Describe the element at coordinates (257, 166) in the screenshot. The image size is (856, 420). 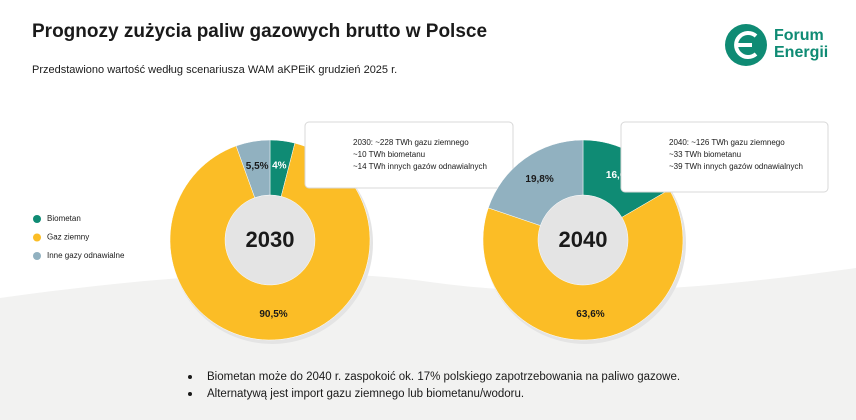
I see `data-label: 5,5%` at that location.